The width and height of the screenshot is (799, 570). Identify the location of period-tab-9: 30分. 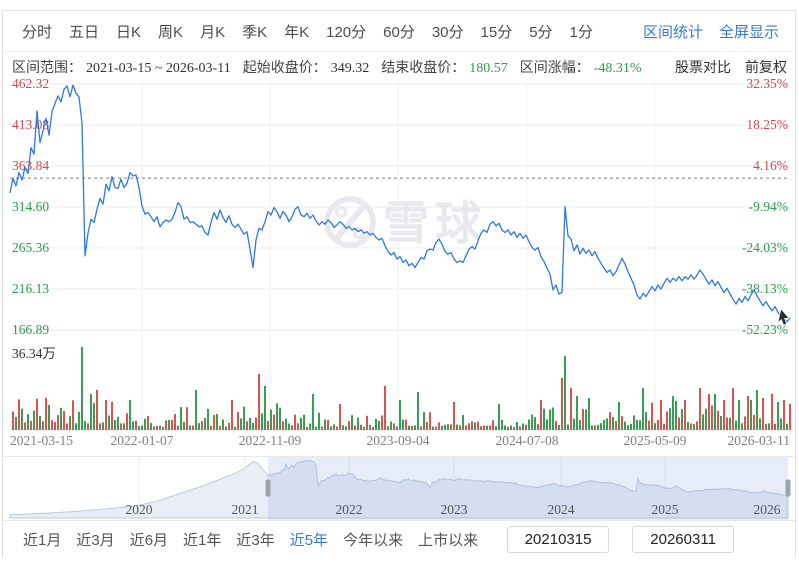
(447, 32).